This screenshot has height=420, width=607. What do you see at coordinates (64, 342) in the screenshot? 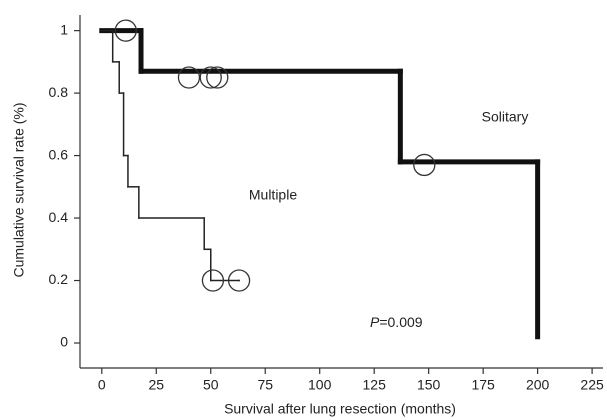
I see `y-tick-label: 0` at bounding box center [64, 342].